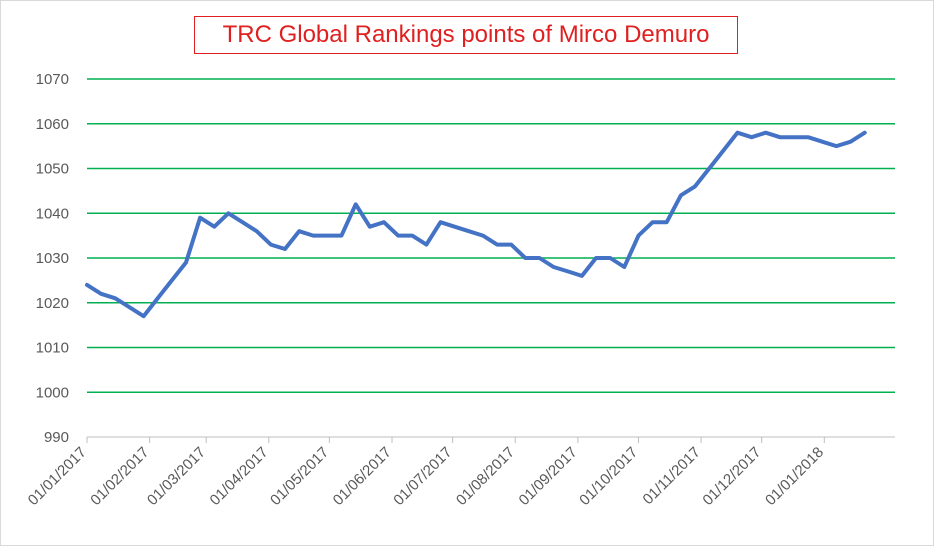 Image resolution: width=934 pixels, height=546 pixels. I want to click on x-tick-label: 01/07/2017, so click(422, 476).